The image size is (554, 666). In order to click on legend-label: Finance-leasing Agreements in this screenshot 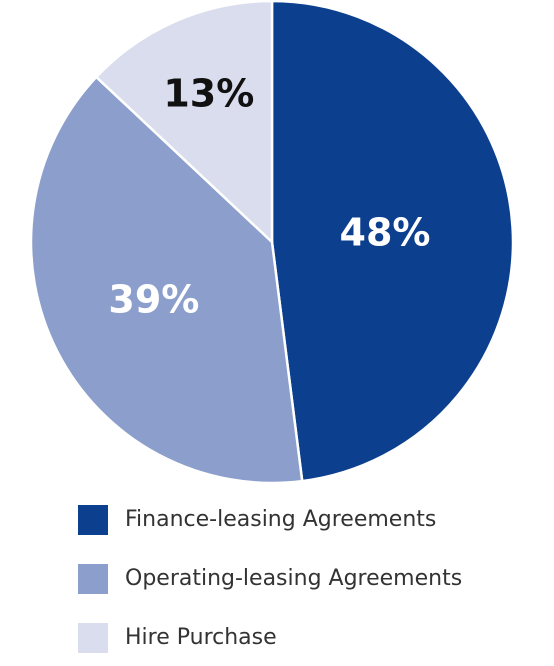, I will do `click(280, 519)`.